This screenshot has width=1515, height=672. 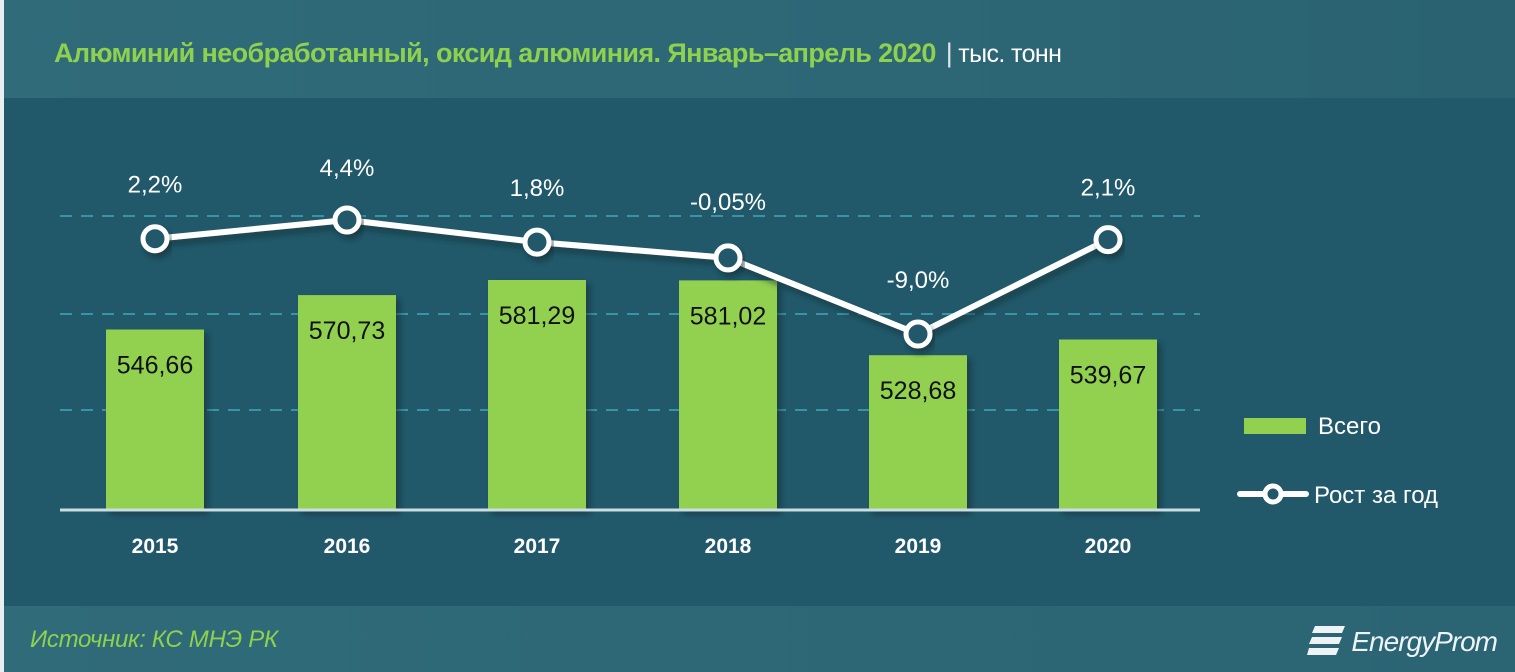 I want to click on energyprom-stripes-icon, so click(x=1326, y=640).